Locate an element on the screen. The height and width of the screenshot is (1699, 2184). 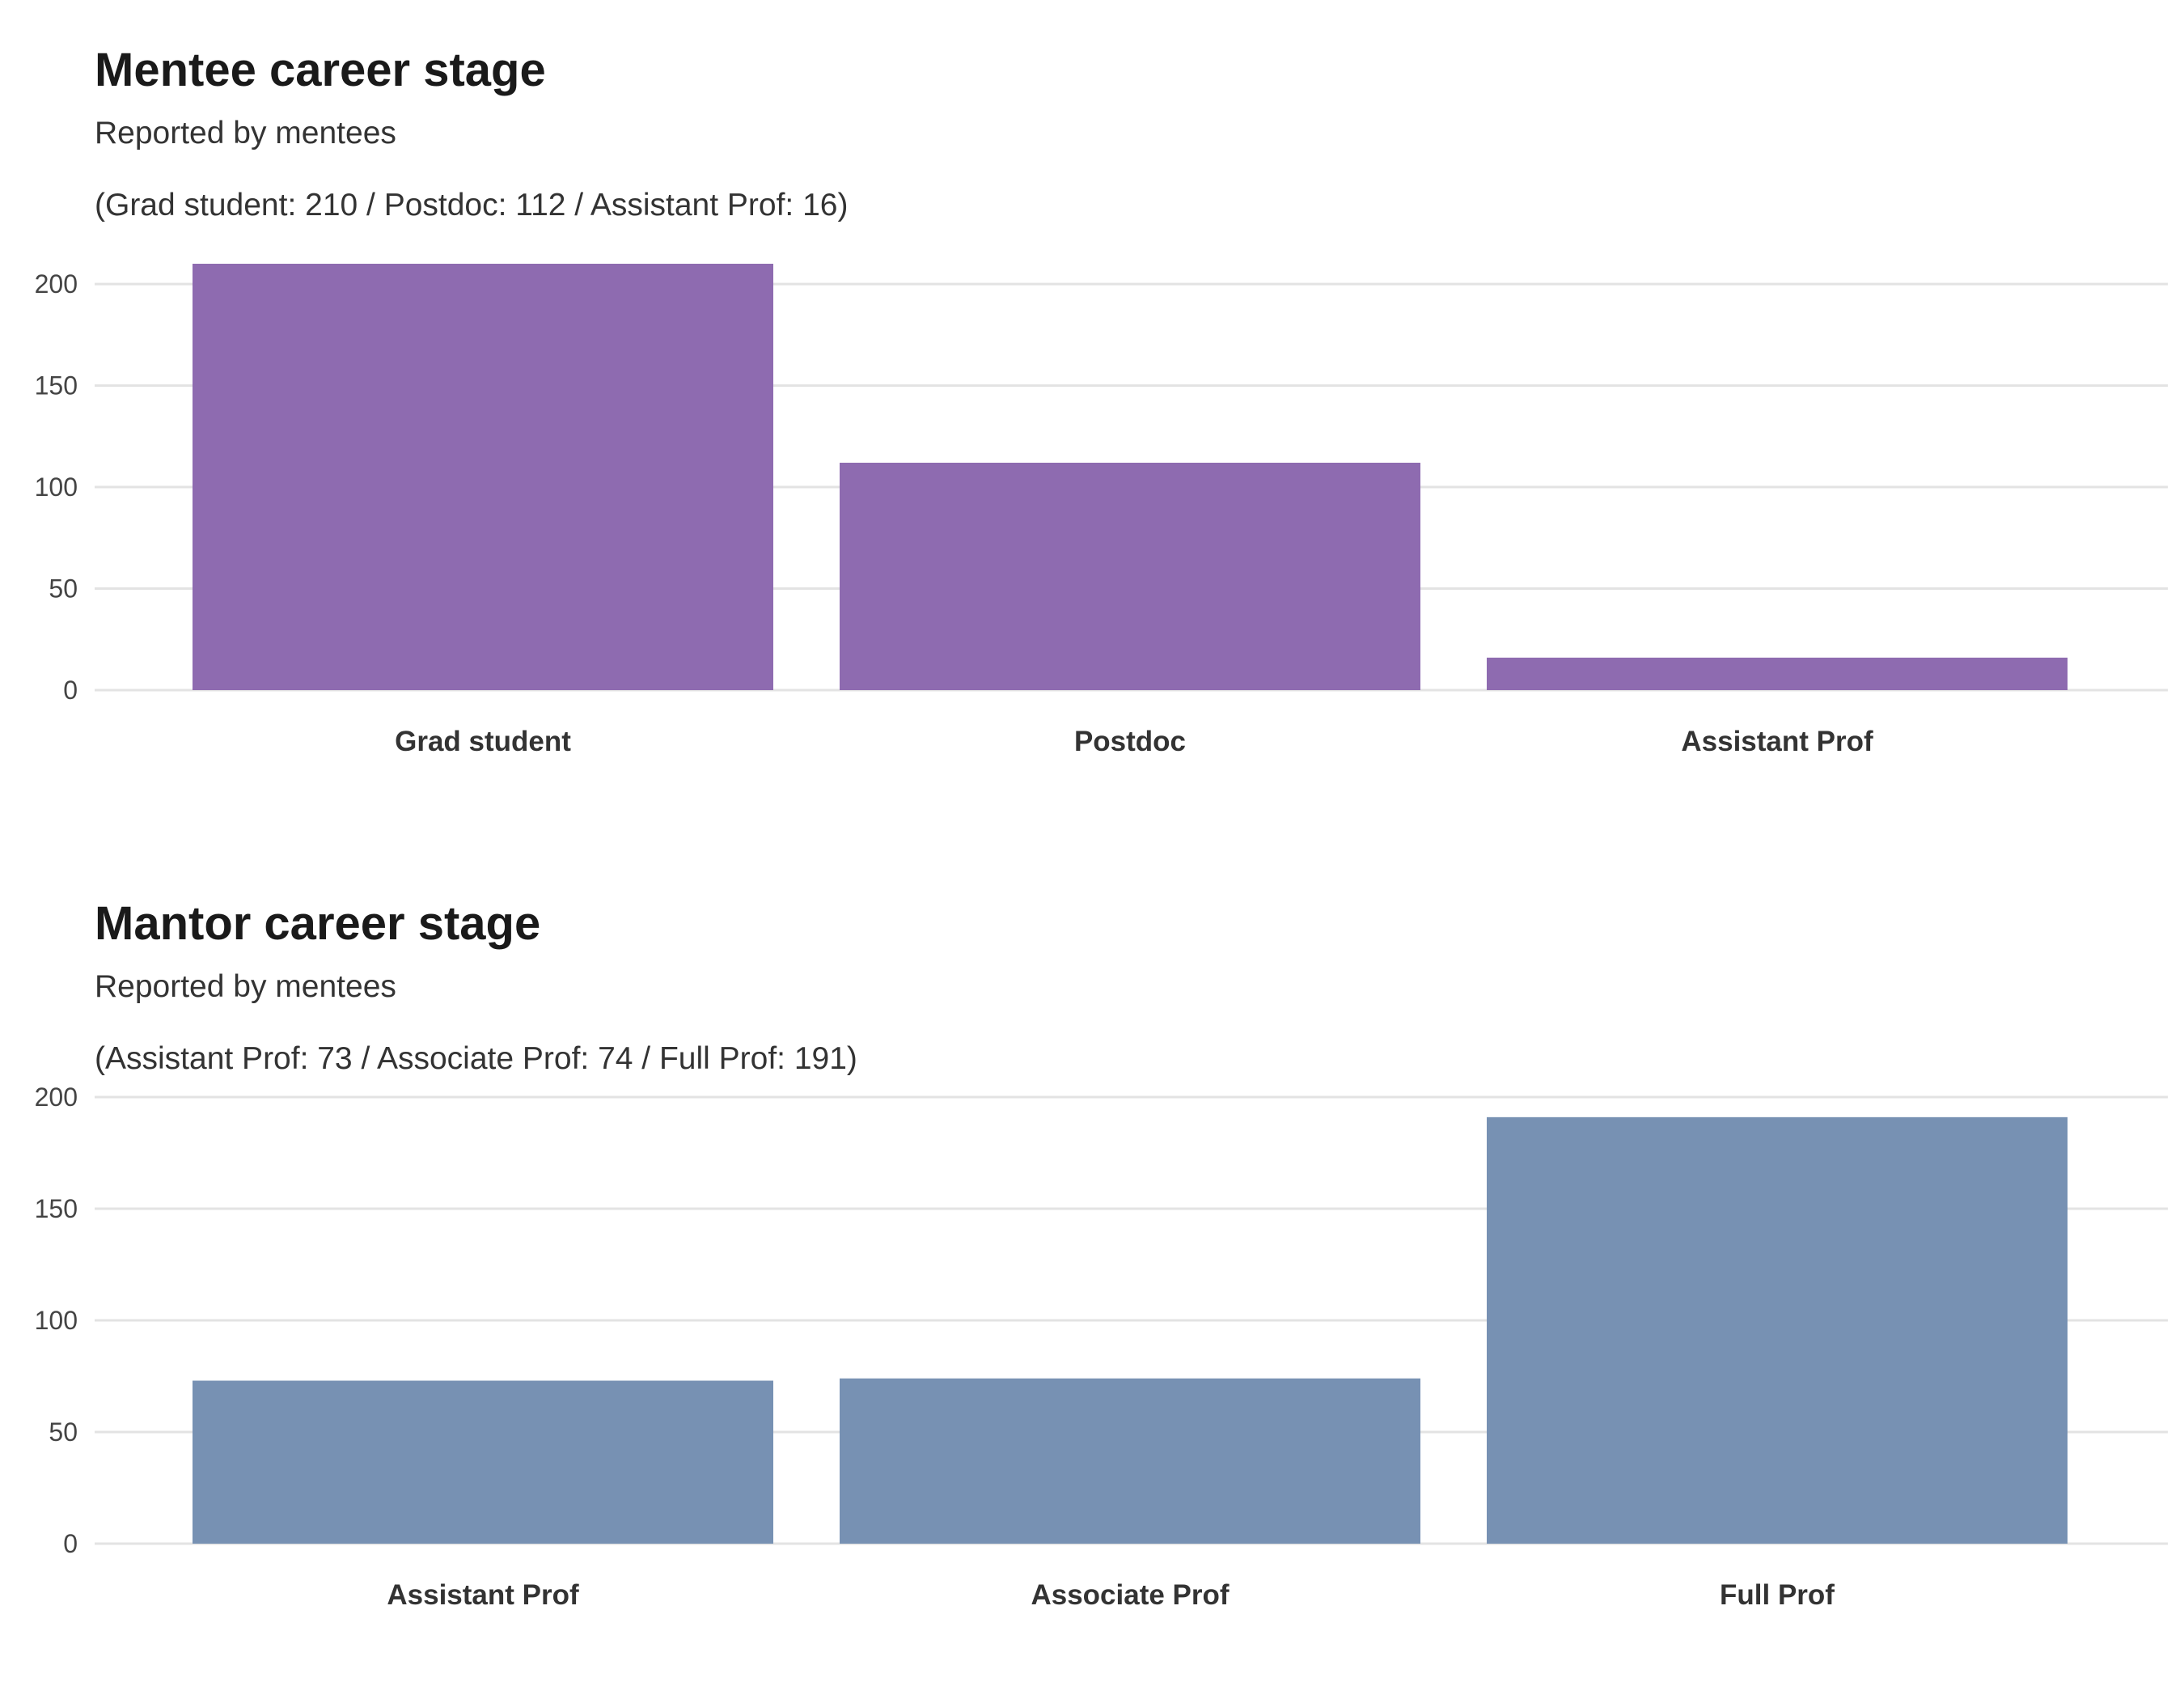
chart-title: Mantor career stage is located at coordinates (318, 923).